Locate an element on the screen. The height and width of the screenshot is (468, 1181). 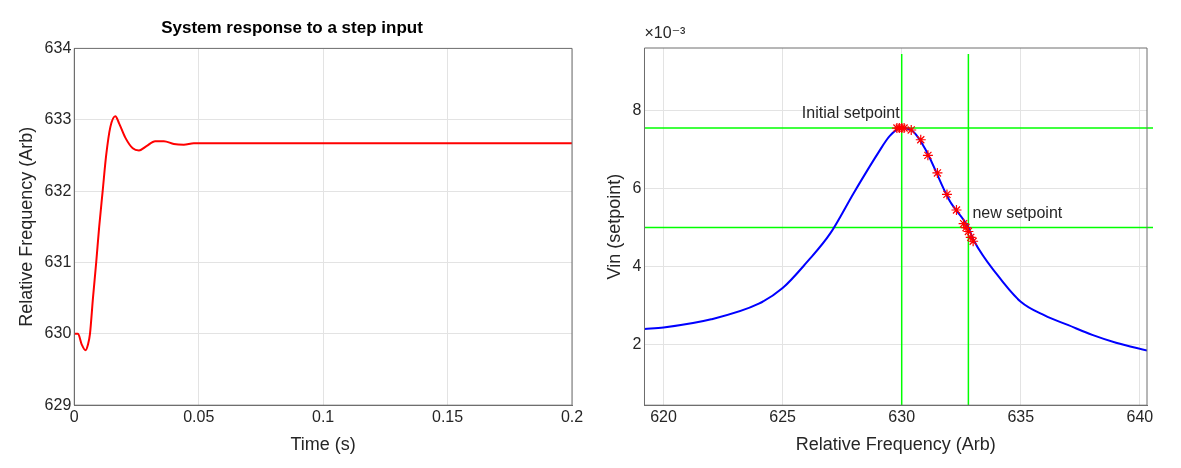
chart-title: System response to a step input is located at coordinates (292, 27).